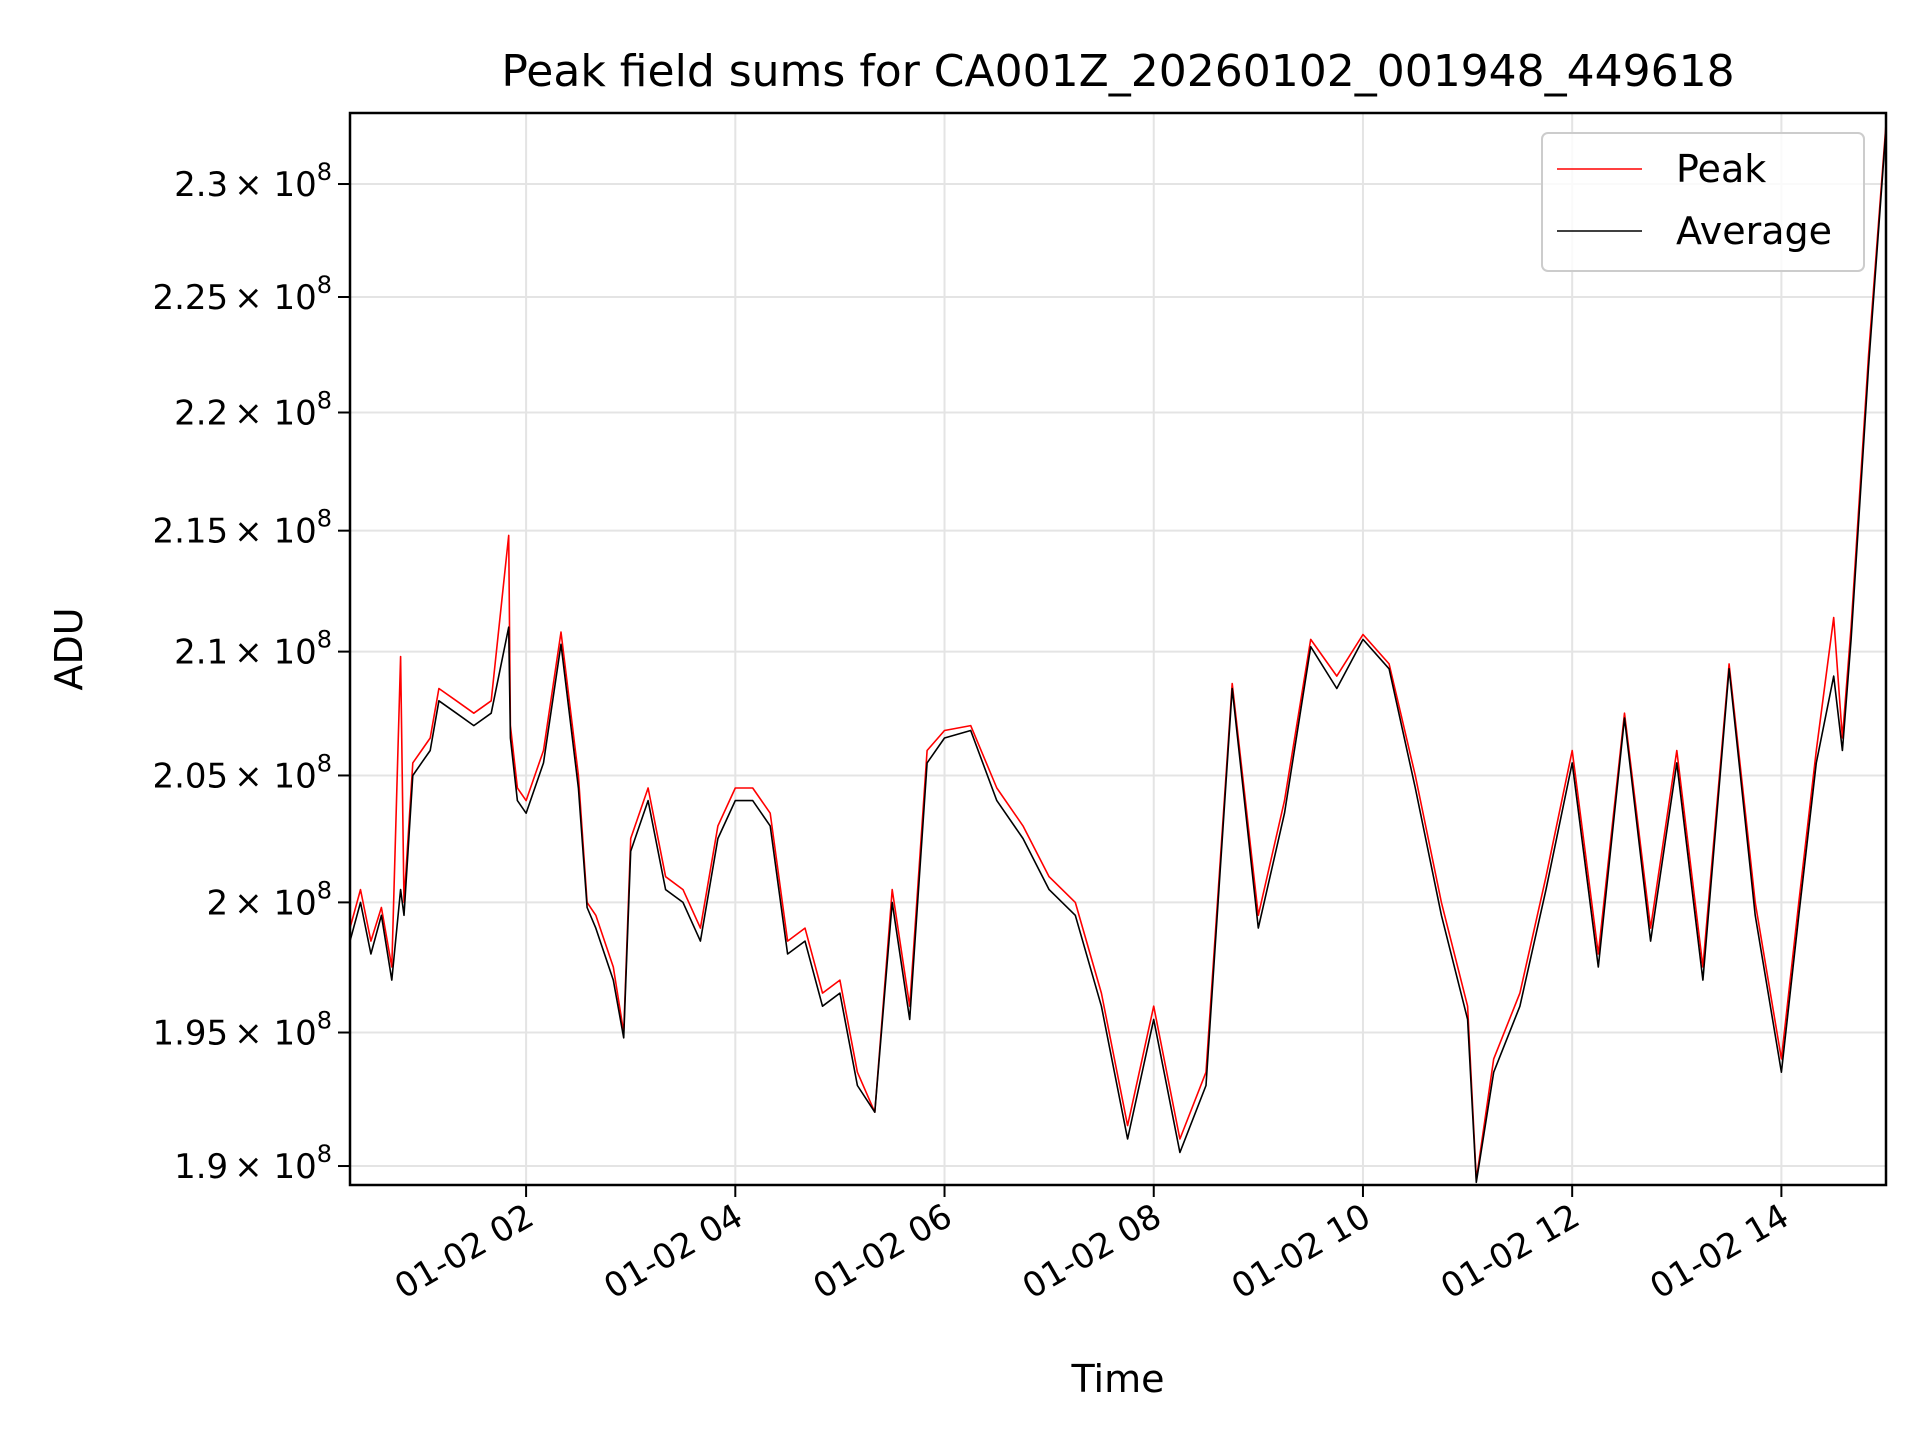  What do you see at coordinates (1118, 1379) in the screenshot?
I see `x-axis-label: Time` at bounding box center [1118, 1379].